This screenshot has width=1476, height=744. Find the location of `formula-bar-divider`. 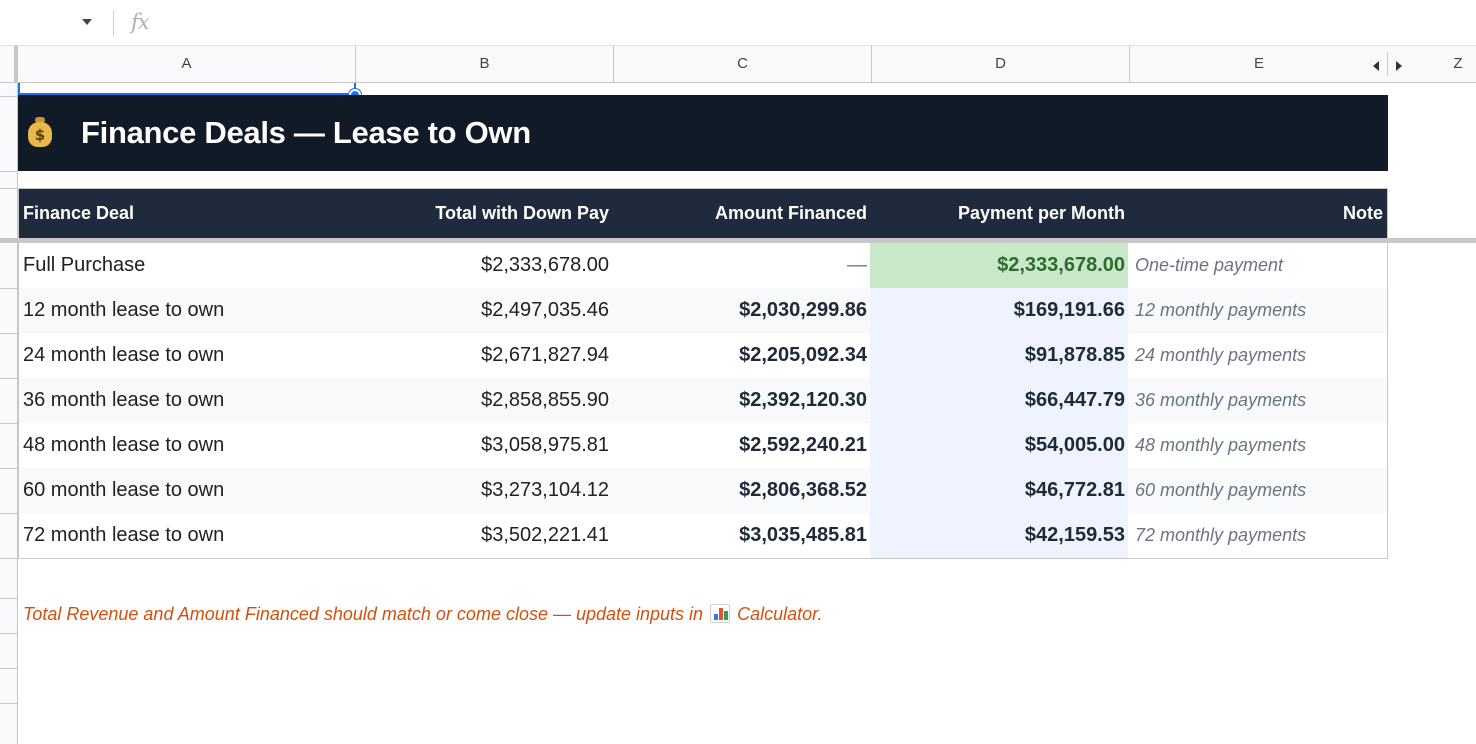

formula-bar-divider is located at coordinates (113, 23).